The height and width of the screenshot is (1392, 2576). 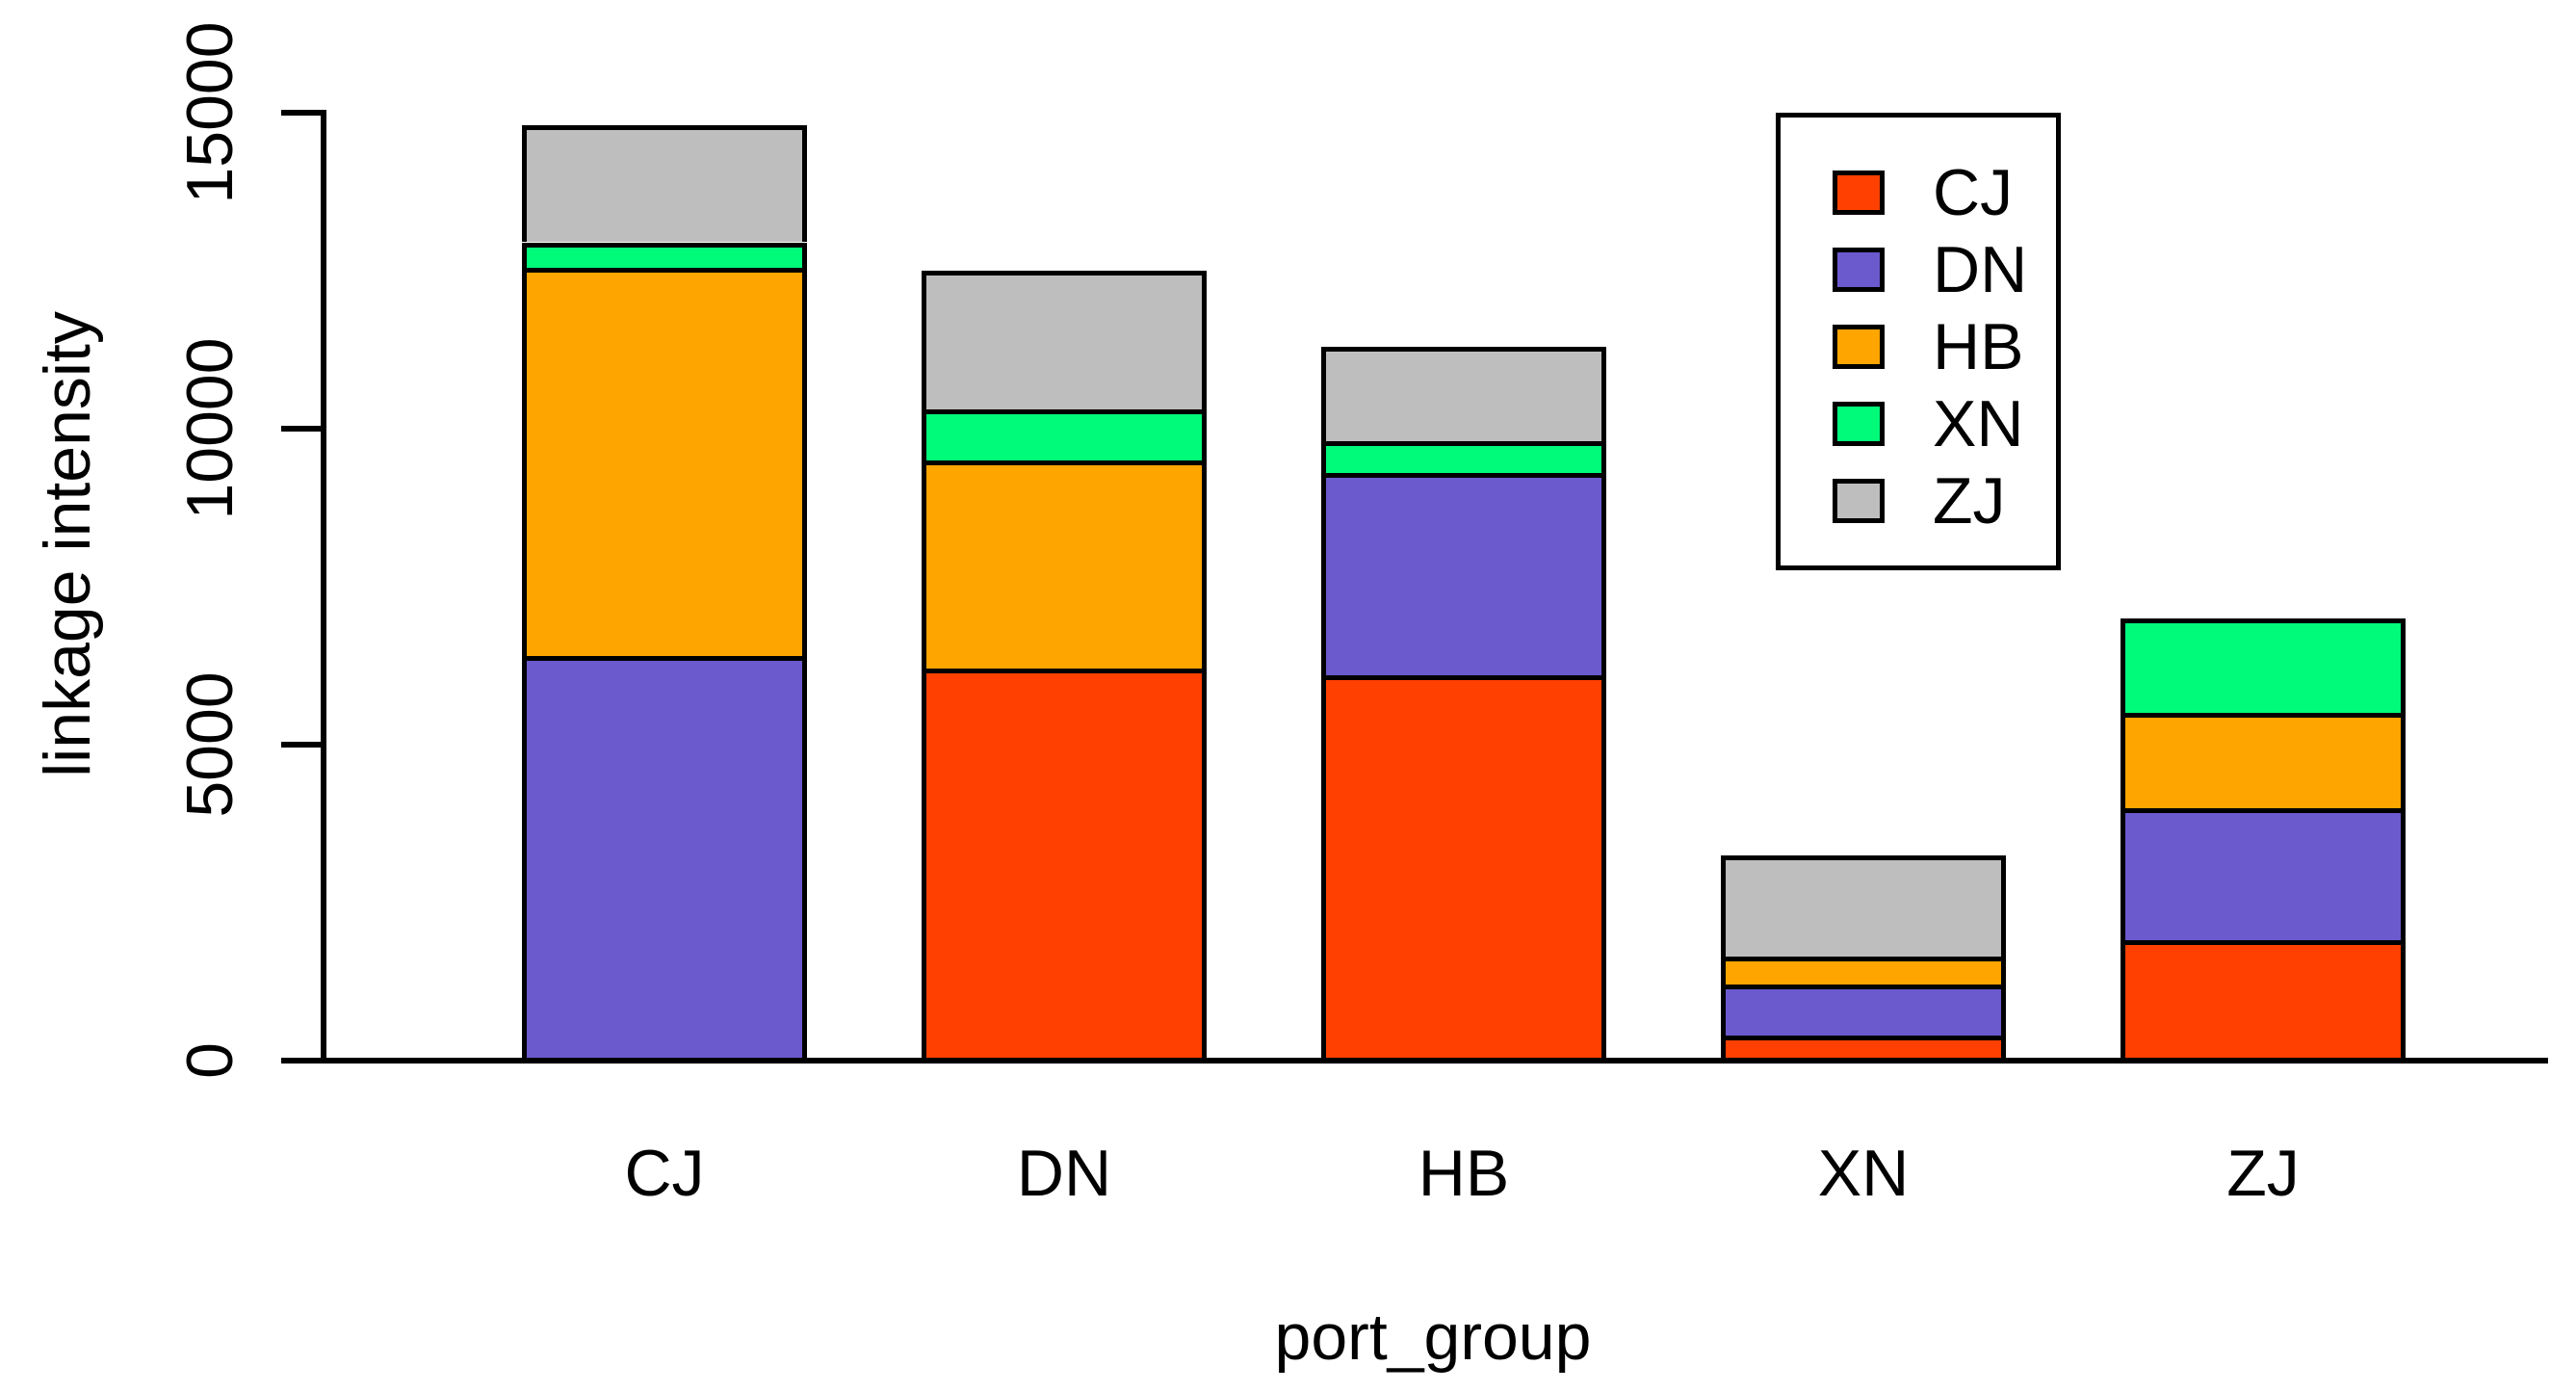 I want to click on legend-swatch-DN, so click(x=1859, y=270).